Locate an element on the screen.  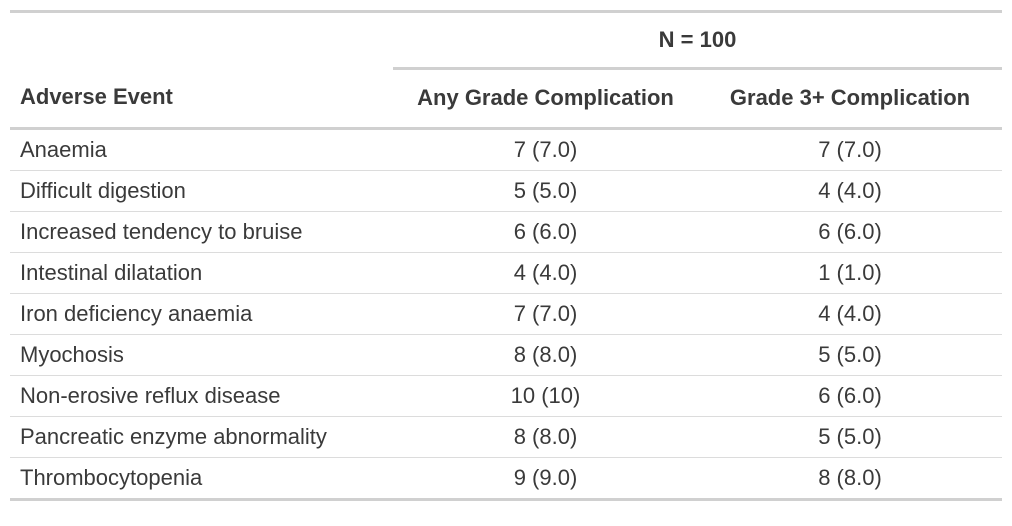
grade3plus-value-cell: 7 (7.0) is located at coordinates (850, 149).